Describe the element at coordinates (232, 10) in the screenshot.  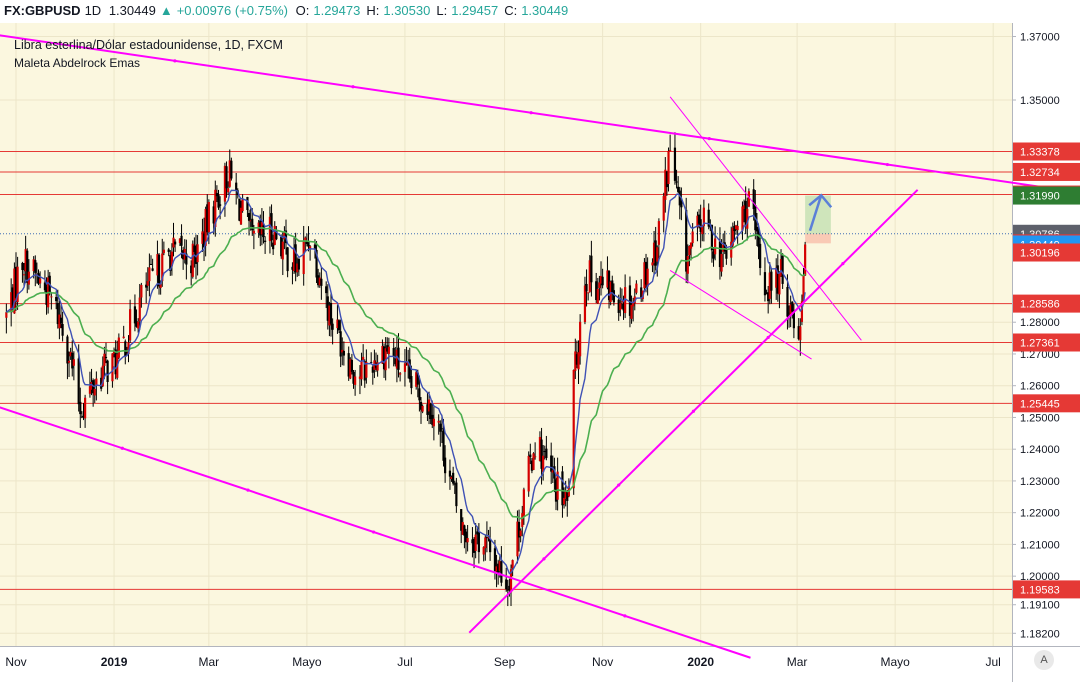
I see `price-change: +0.00976 (+0.75%)` at that location.